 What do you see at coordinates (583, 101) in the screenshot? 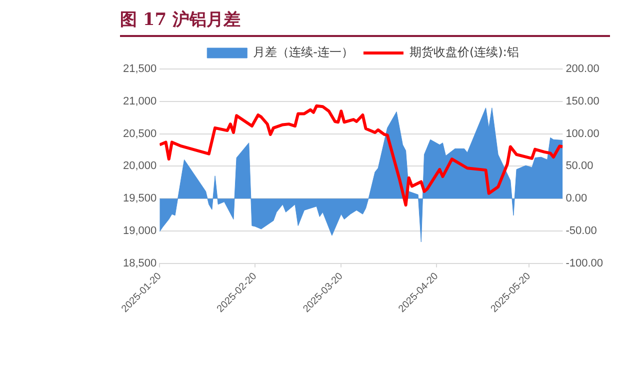
I see `y2-tick-label: 150.00` at bounding box center [583, 101].